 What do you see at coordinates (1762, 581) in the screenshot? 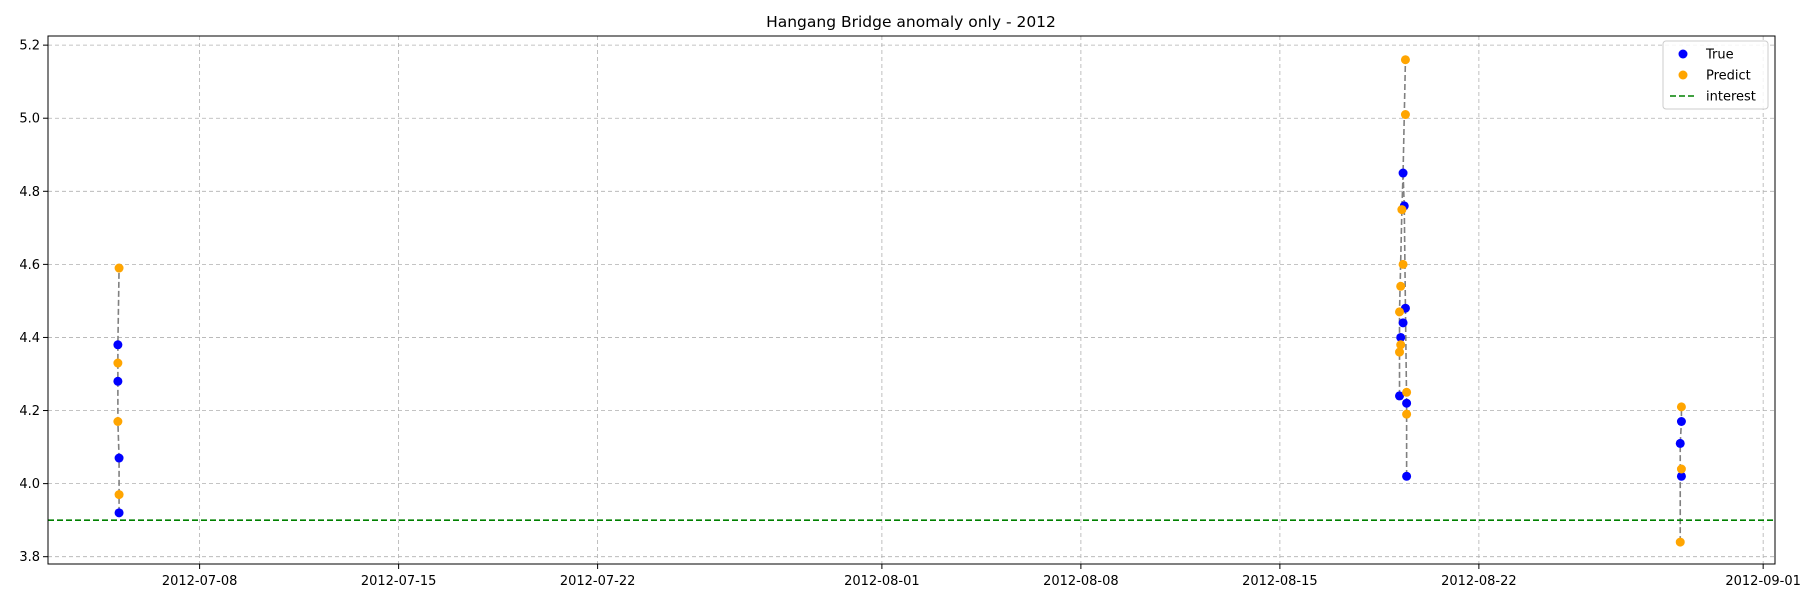
I see `x-tick-label: 2012-09-01` at bounding box center [1762, 581].